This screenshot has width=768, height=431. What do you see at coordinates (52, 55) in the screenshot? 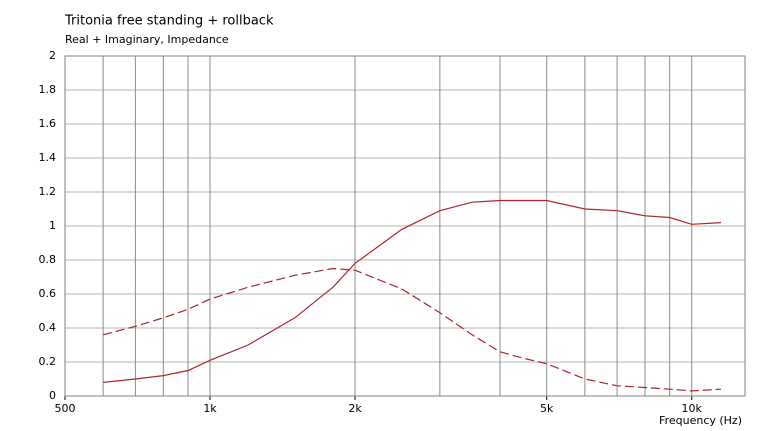
I see `y-tick-label: 2` at bounding box center [52, 55].